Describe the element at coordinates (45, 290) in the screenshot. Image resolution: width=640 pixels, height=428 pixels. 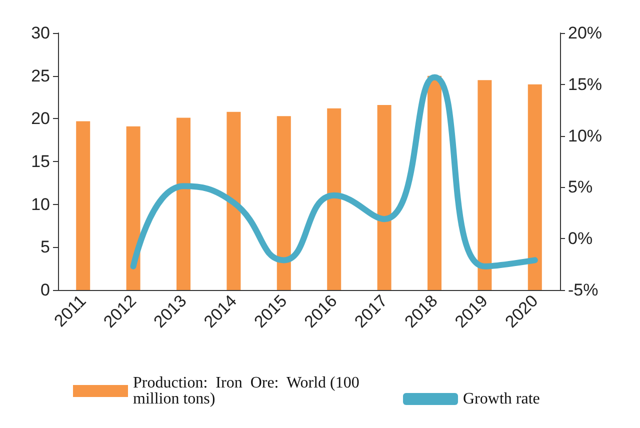
I see `y-tick-label: 0` at that location.